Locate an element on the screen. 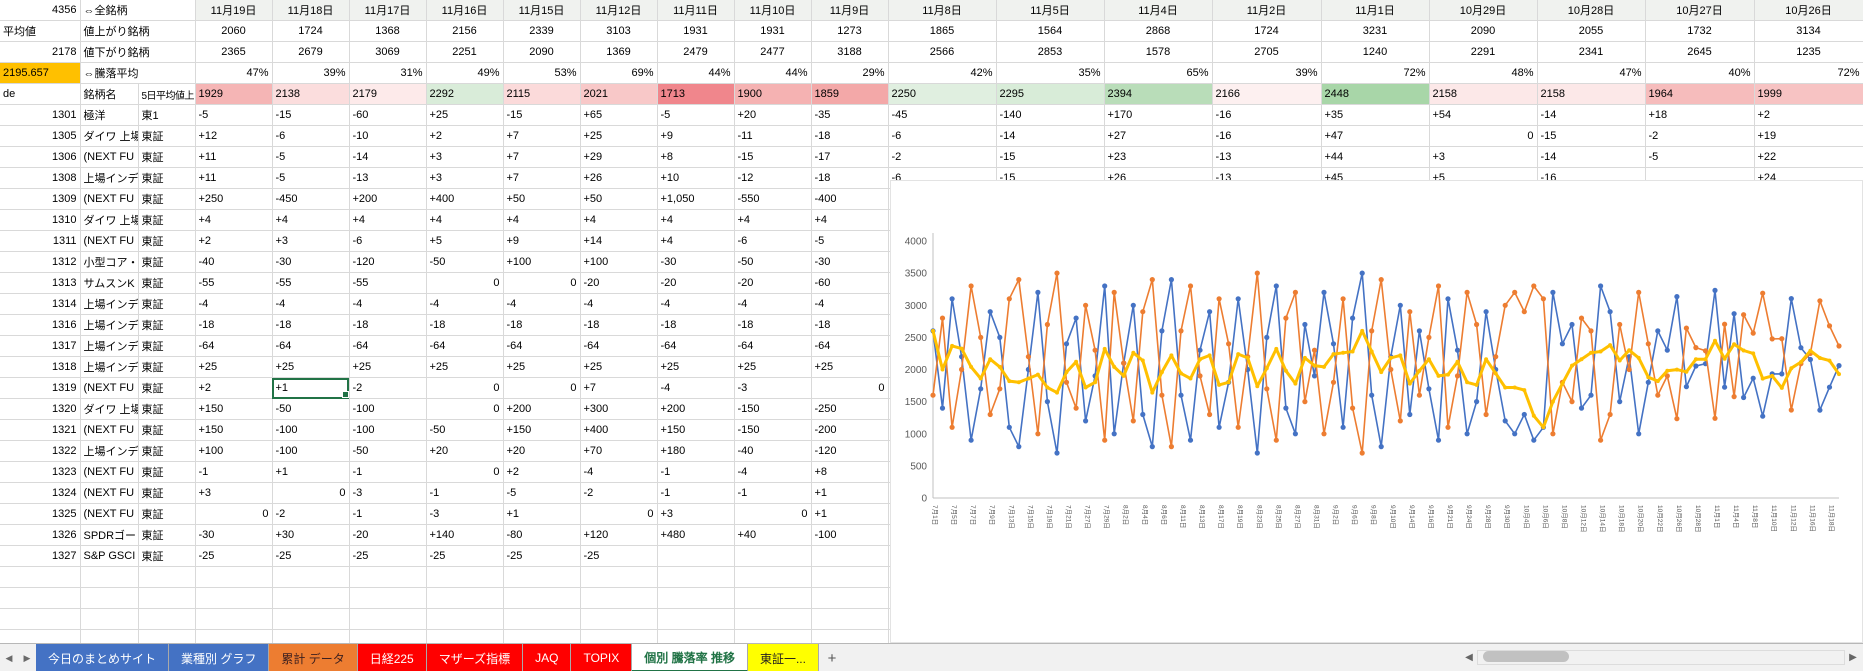 The image size is (1863, 671). value-cell: +2 is located at coordinates (1808, 115).